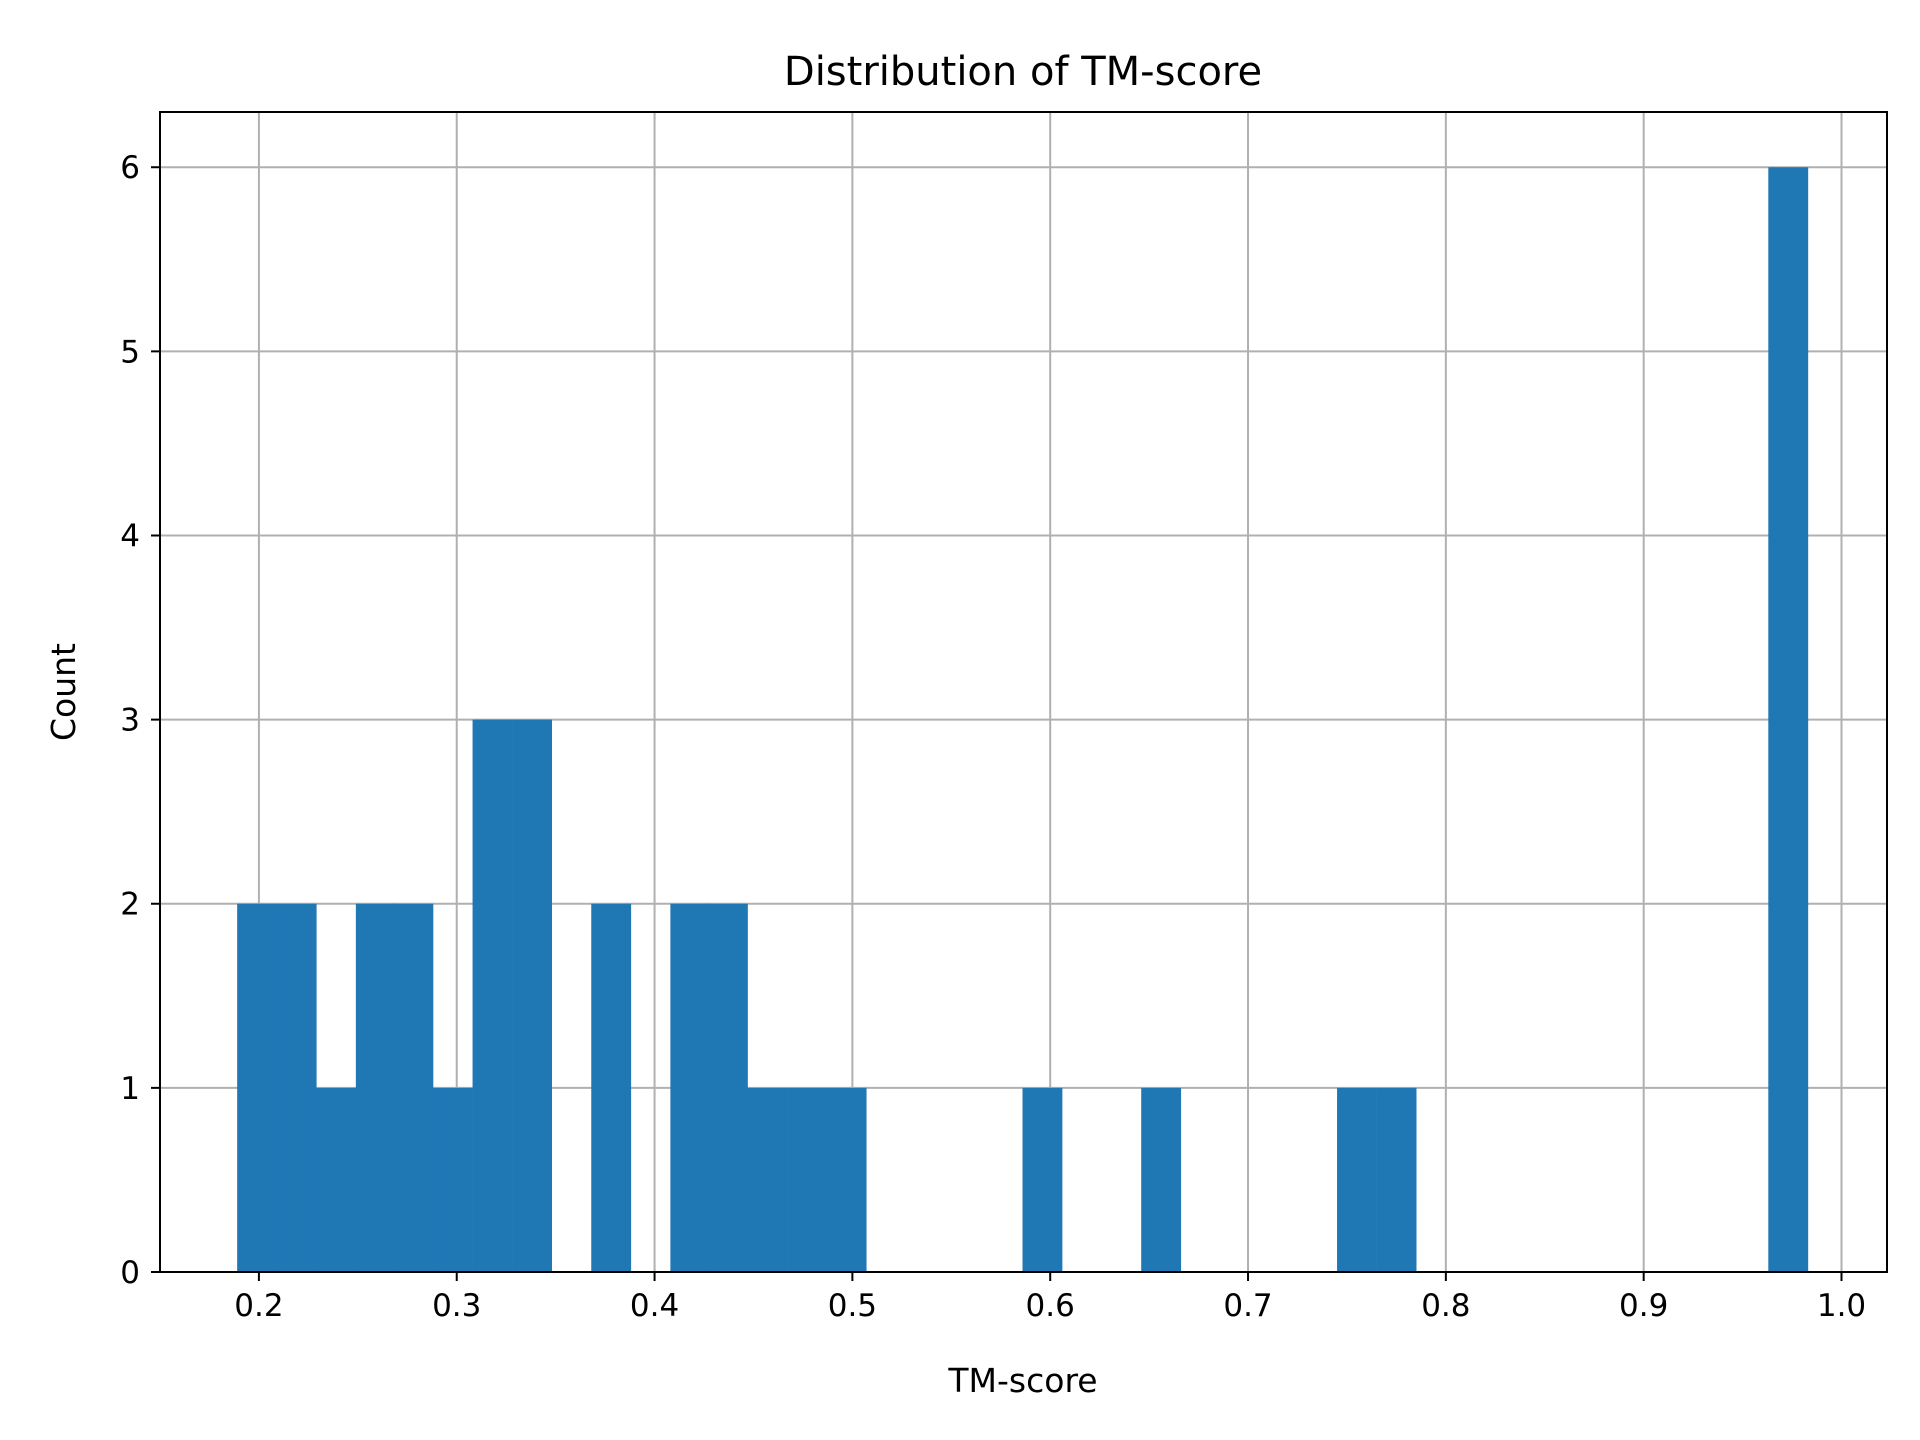 The height and width of the screenshot is (1440, 1920). What do you see at coordinates (130, 1089) in the screenshot?
I see `y-tick-label: 1` at bounding box center [130, 1089].